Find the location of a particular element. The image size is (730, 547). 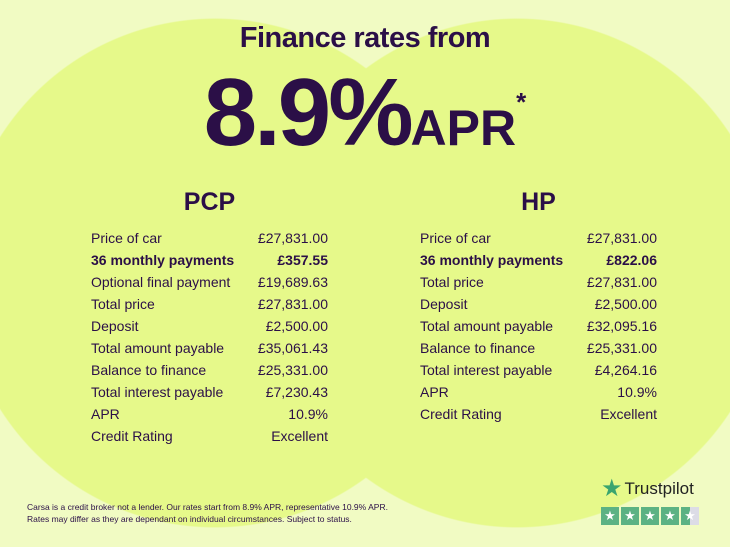

table-row: Total amount payable £35,061.43 is located at coordinates (209, 348).